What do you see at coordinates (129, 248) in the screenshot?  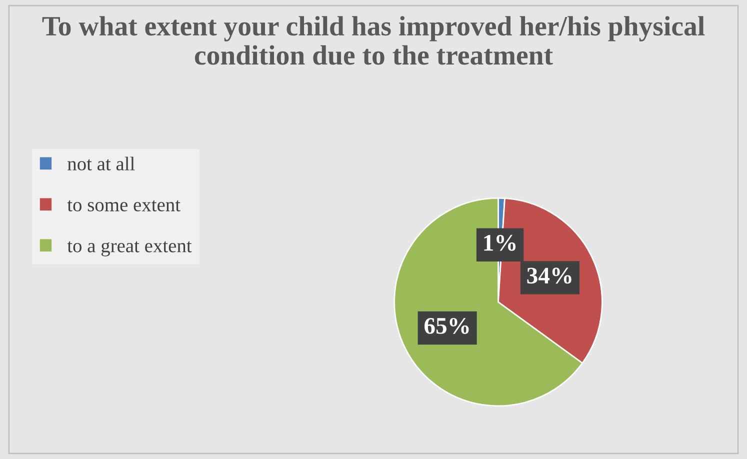 I see `legend-label: to a great extent` at bounding box center [129, 248].